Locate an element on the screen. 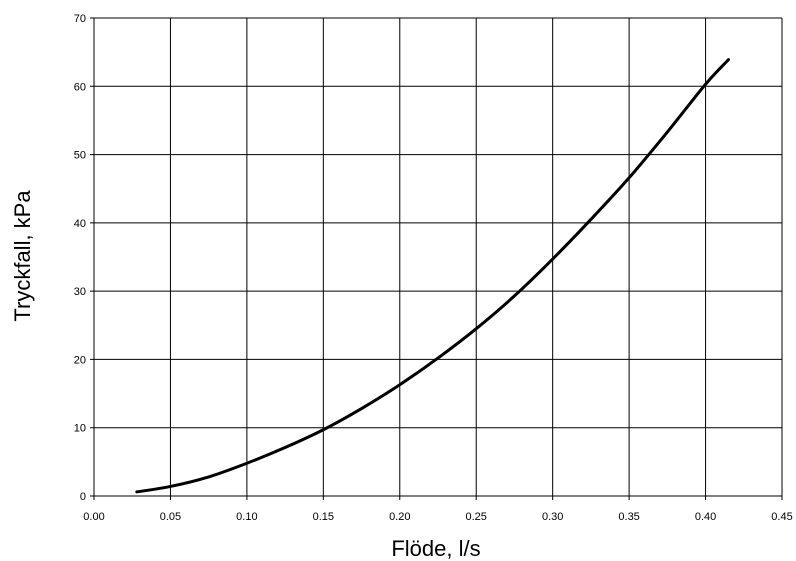 Image resolution: width=796 pixels, height=561 pixels. y-tick-label: 20 is located at coordinates (80, 360).